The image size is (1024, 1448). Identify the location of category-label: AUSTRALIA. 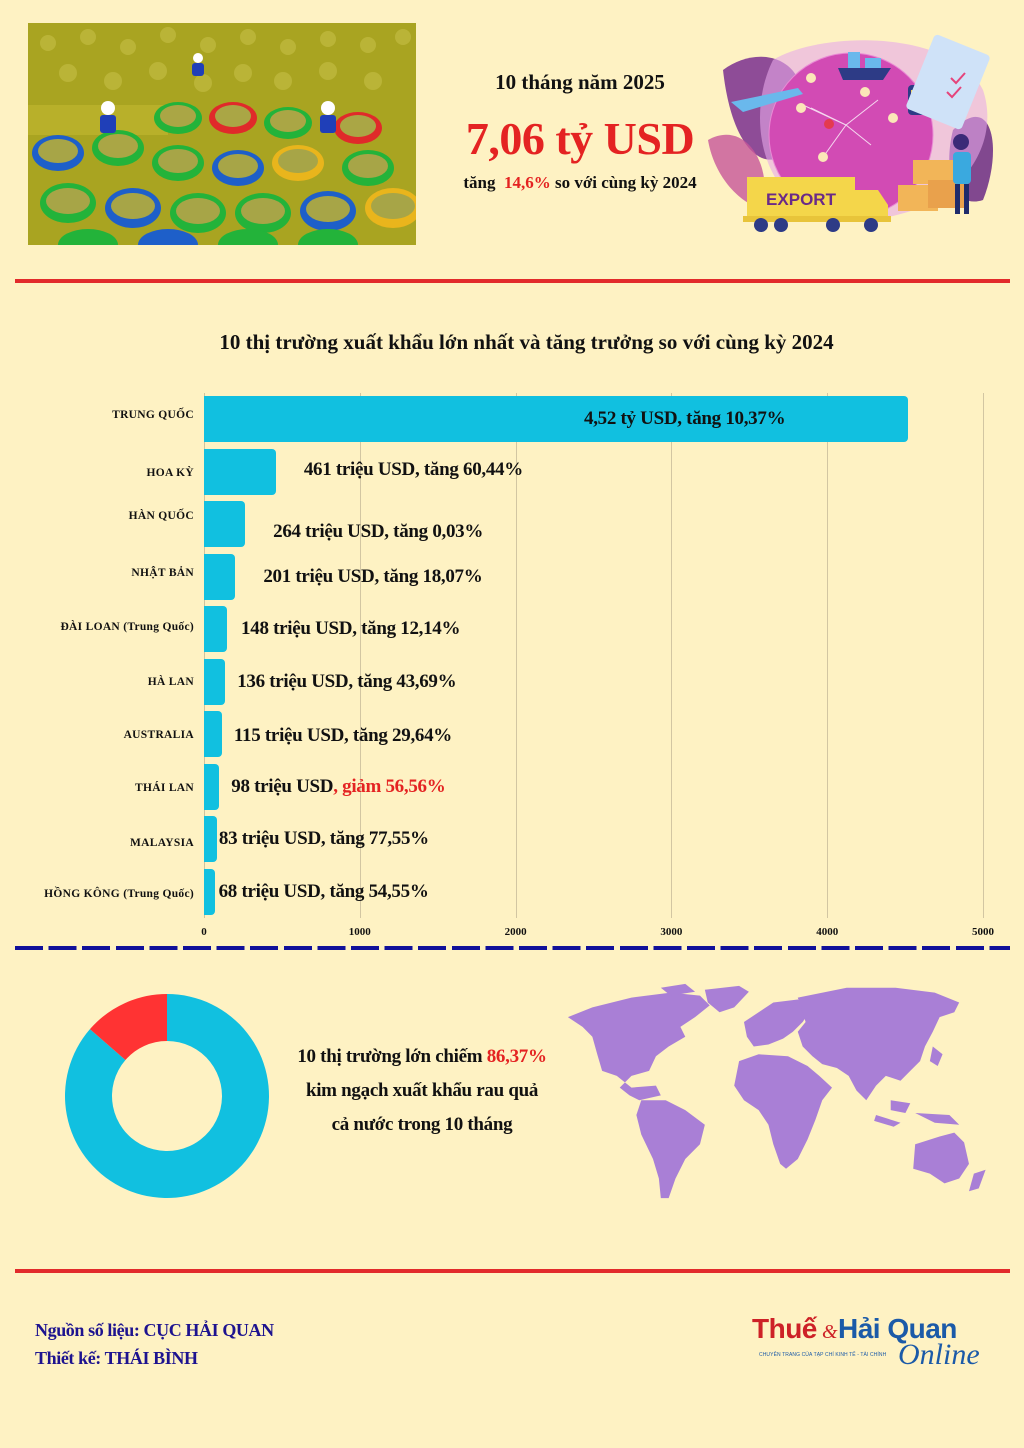
(158, 735).